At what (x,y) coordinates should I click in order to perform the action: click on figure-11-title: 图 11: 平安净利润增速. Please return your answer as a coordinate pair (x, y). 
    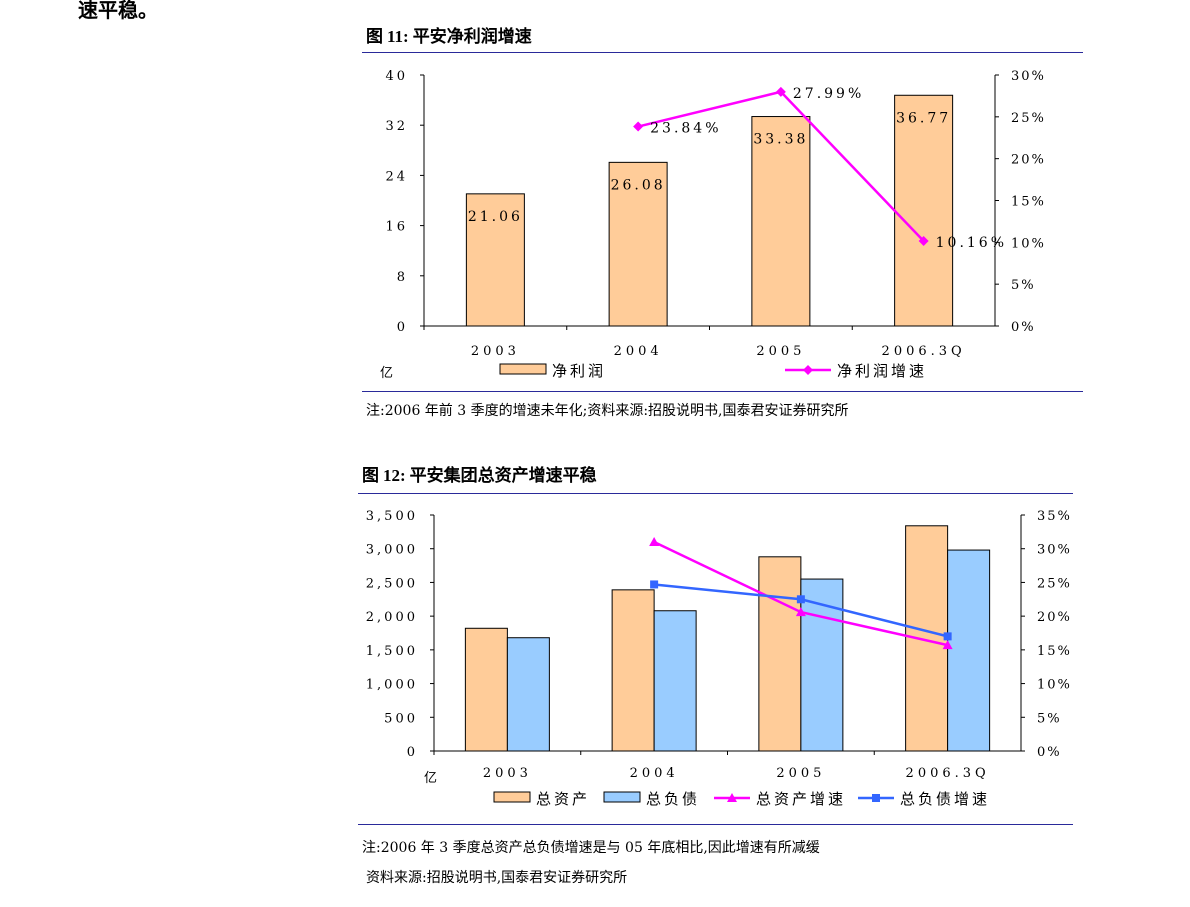
    Looking at the image, I should click on (449, 34).